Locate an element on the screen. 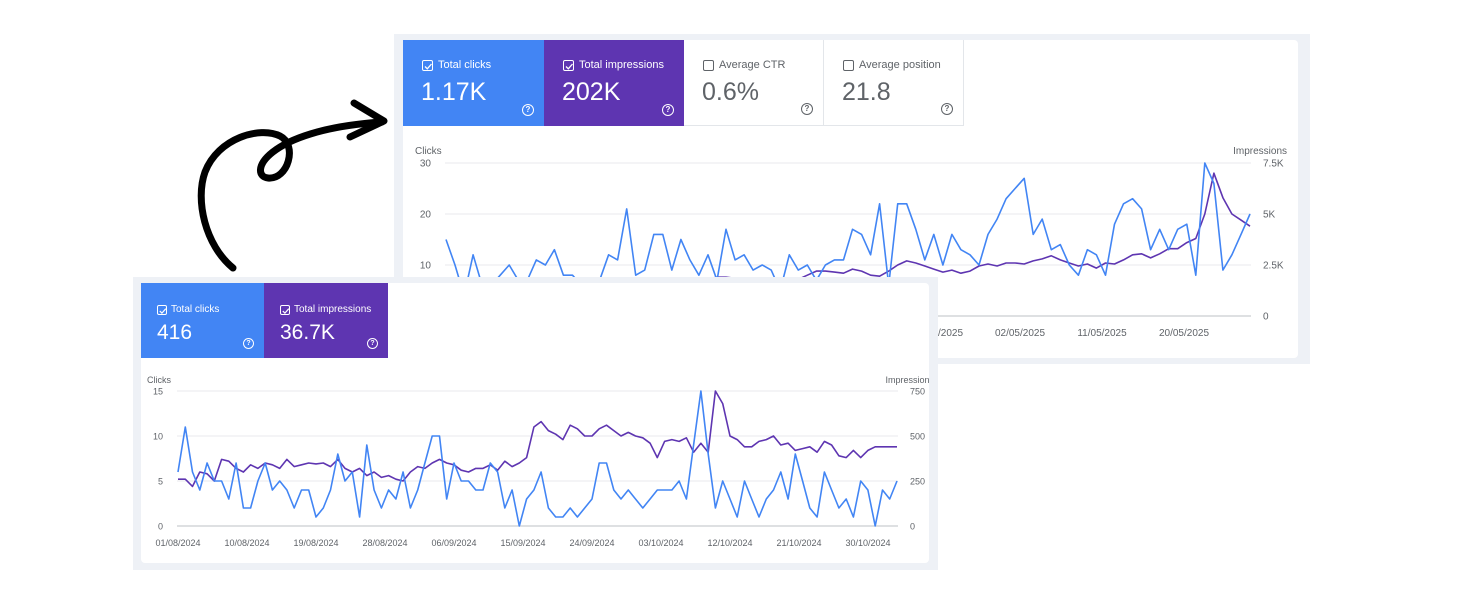  x-tick-label: 01/08/2024 is located at coordinates (177, 543).